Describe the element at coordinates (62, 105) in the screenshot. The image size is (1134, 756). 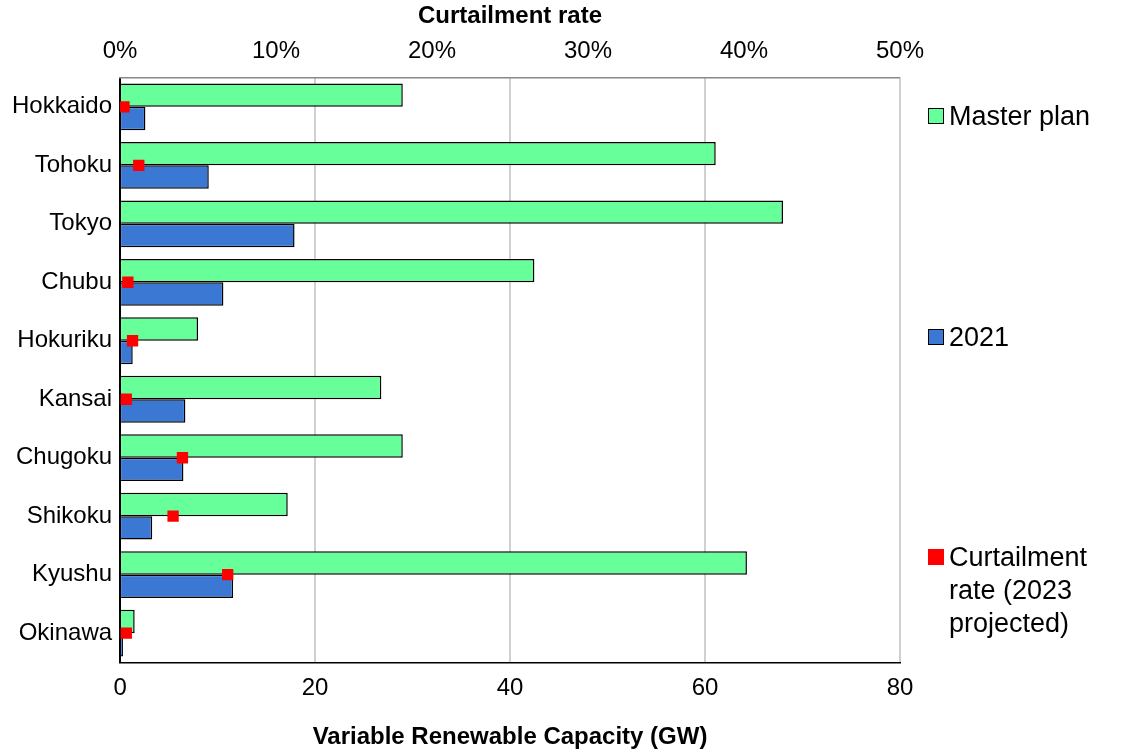
I see `y-tick-label: Hokkaido` at that location.